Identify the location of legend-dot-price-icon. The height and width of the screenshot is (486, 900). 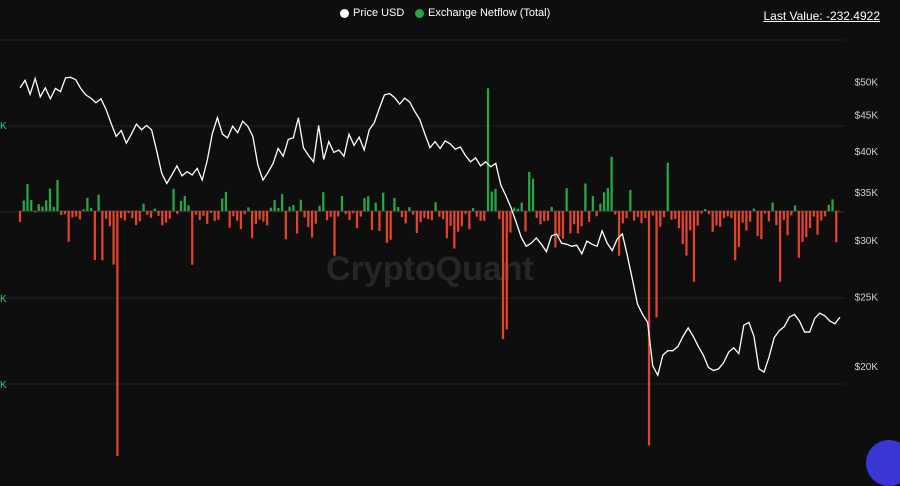
(344, 13).